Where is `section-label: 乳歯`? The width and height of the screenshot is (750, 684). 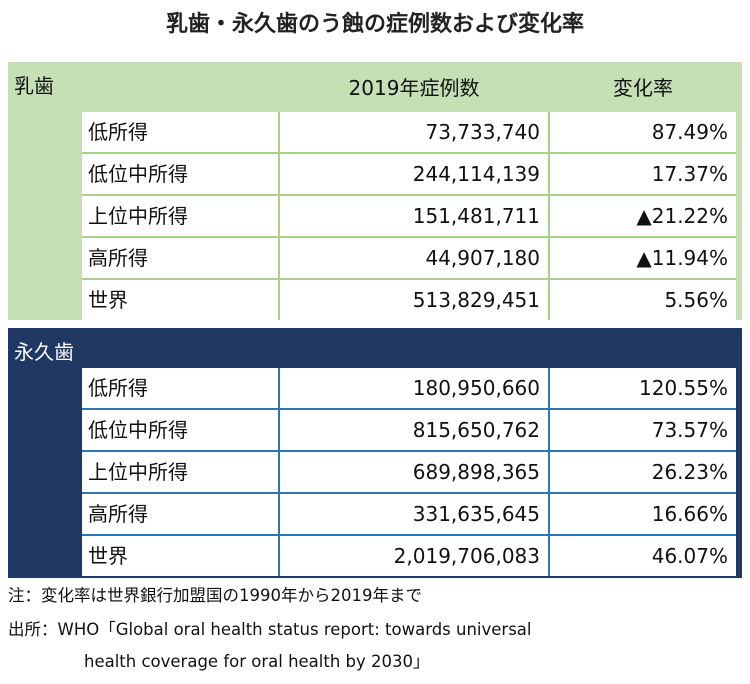
section-label: 乳歯 is located at coordinates (34, 86).